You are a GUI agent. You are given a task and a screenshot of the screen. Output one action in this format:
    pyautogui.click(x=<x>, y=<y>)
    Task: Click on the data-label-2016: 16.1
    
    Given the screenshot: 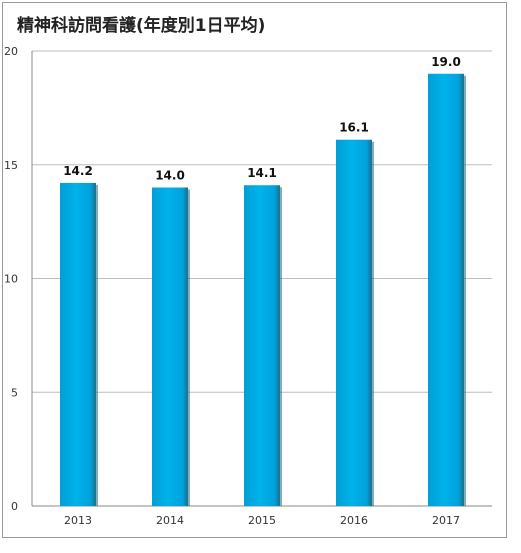 What is the action you would take?
    pyautogui.click(x=354, y=128)
    